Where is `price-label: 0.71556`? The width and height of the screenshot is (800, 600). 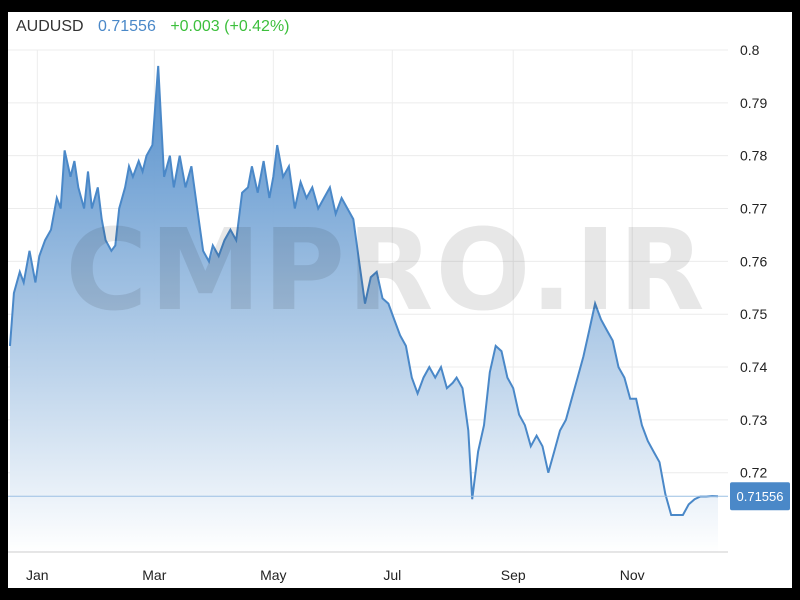
price-label: 0.71556 is located at coordinates (127, 26).